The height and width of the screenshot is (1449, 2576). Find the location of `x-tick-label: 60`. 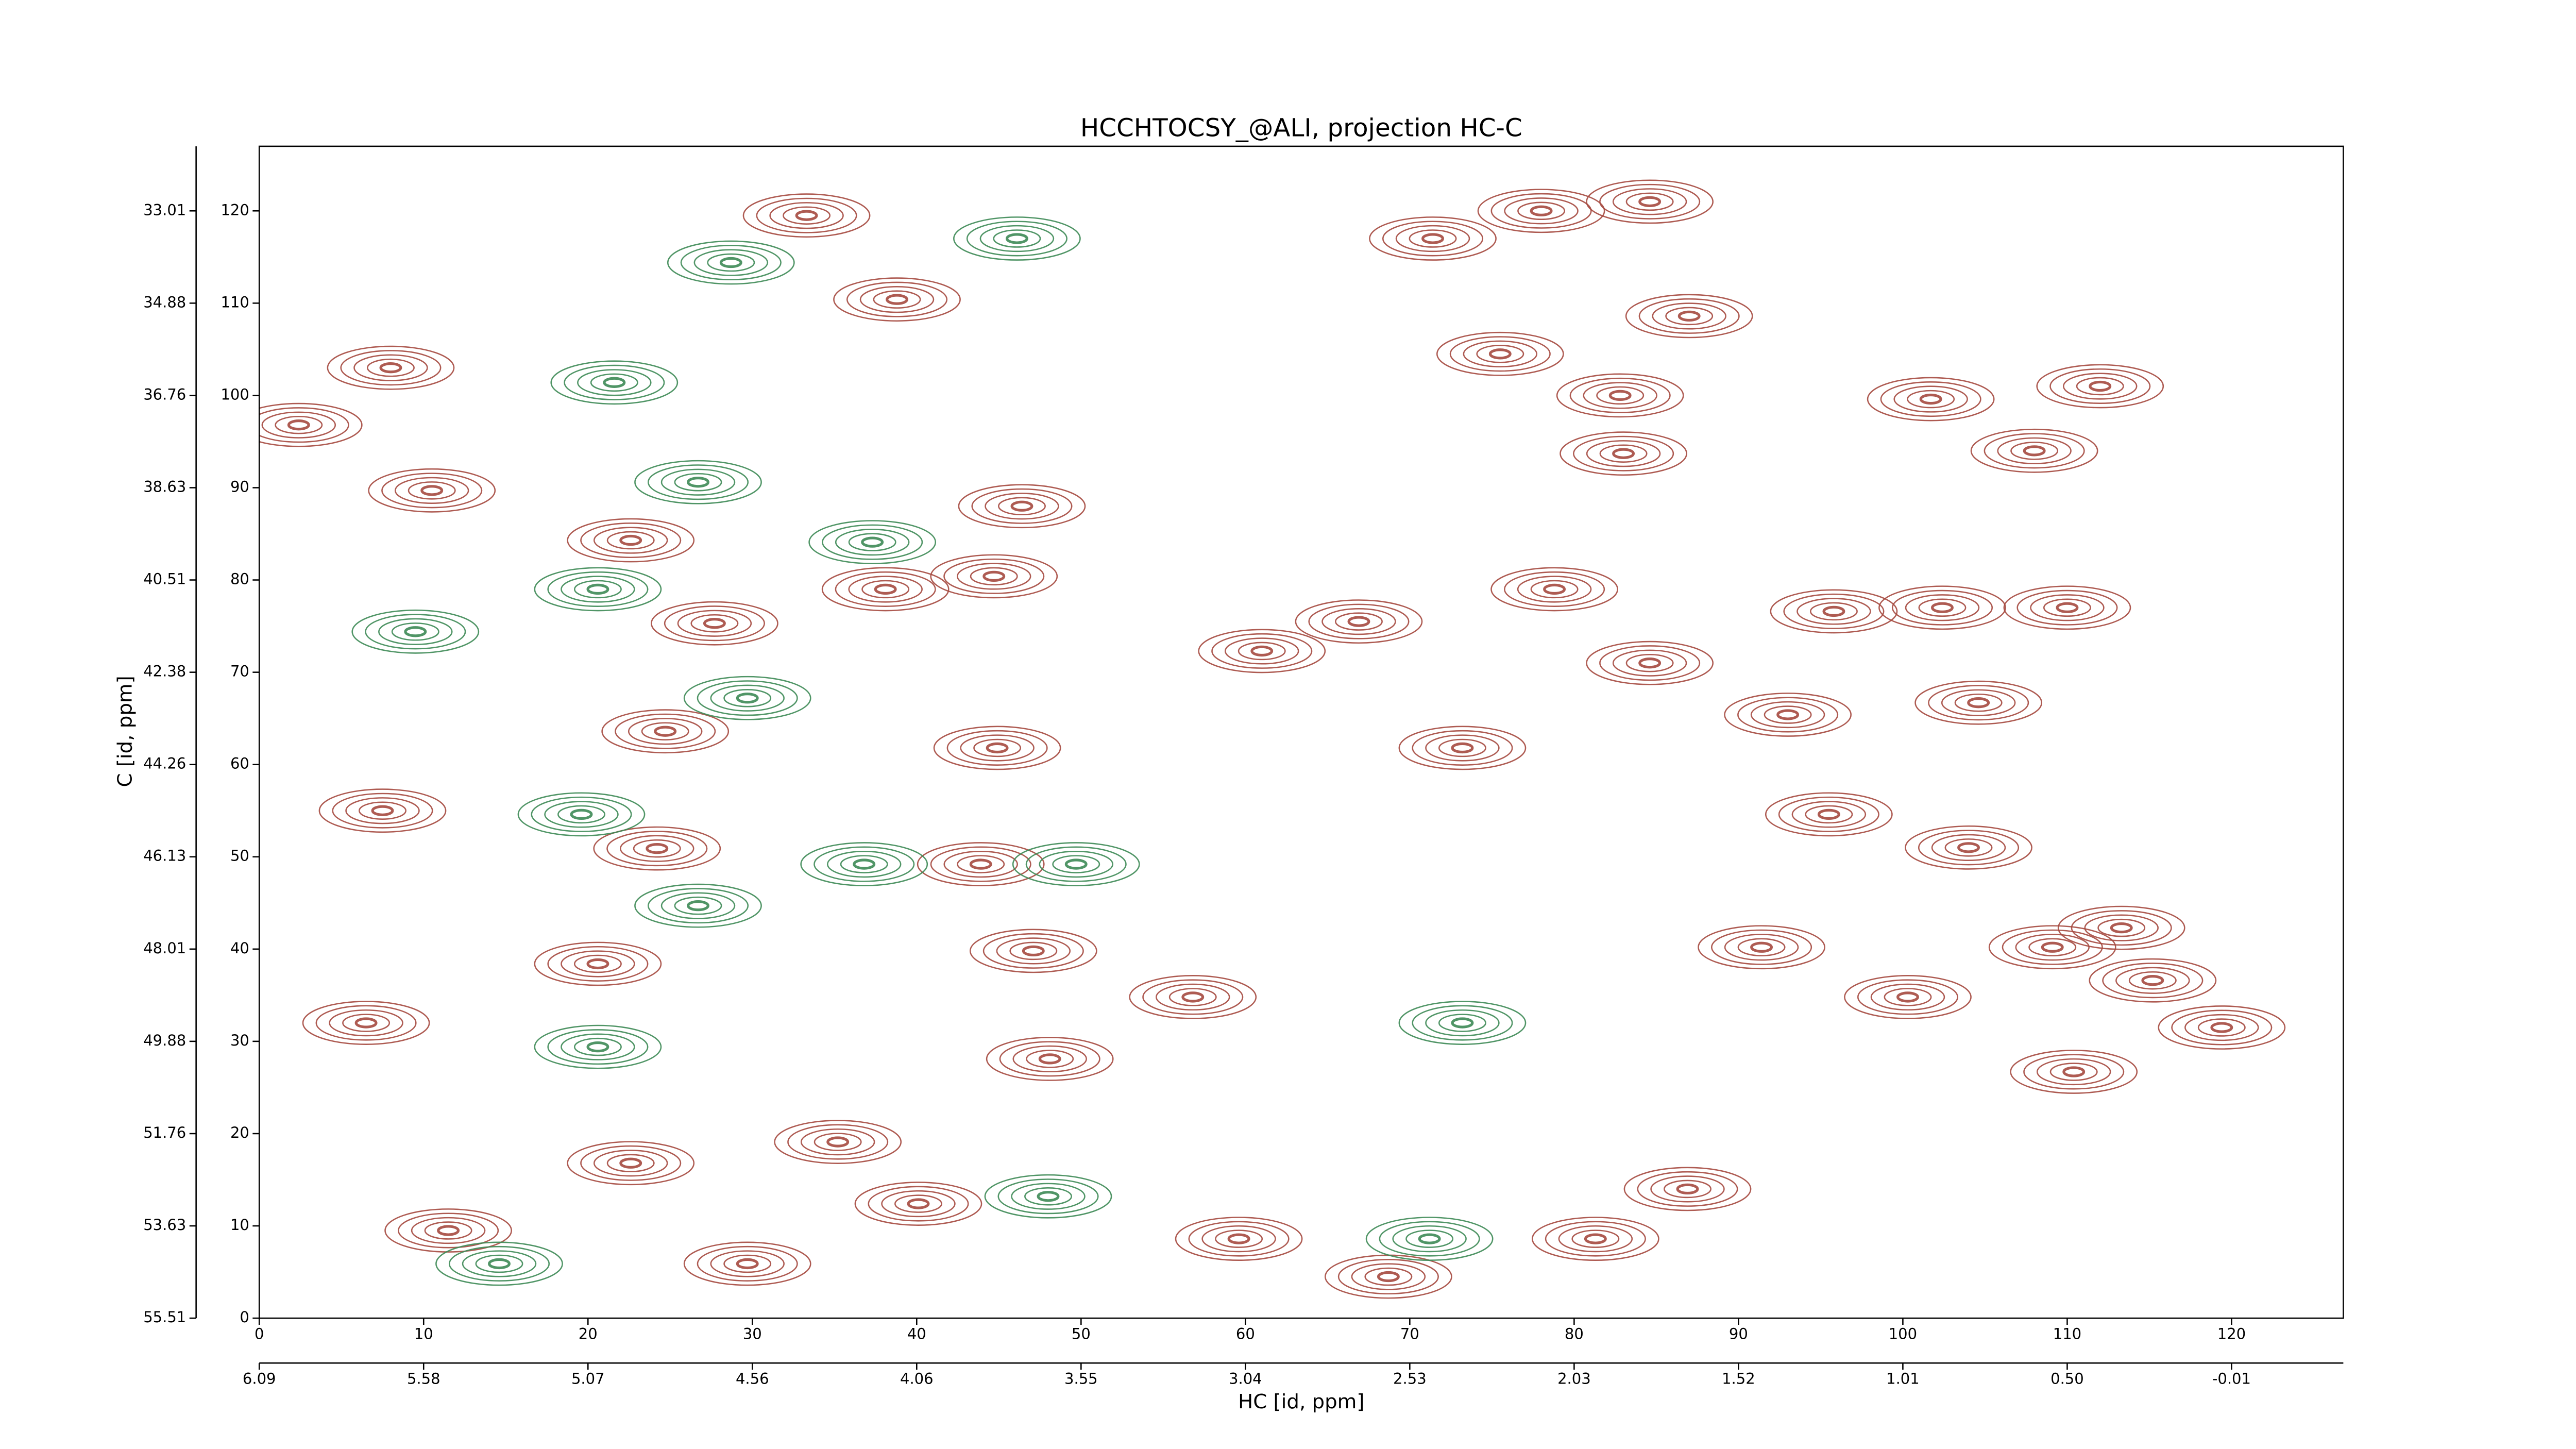

x-tick-label: 60 is located at coordinates (1245, 1333).